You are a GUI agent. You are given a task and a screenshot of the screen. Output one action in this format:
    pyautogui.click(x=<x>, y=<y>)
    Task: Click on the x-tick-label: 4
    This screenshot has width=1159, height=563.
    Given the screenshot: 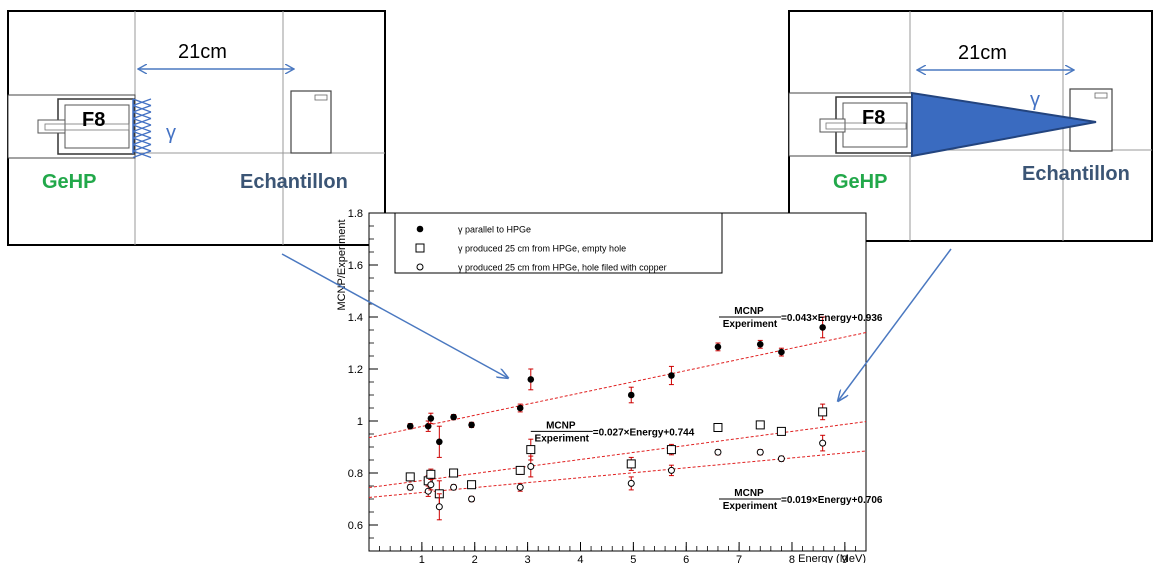 What is the action you would take?
    pyautogui.click(x=580, y=558)
    